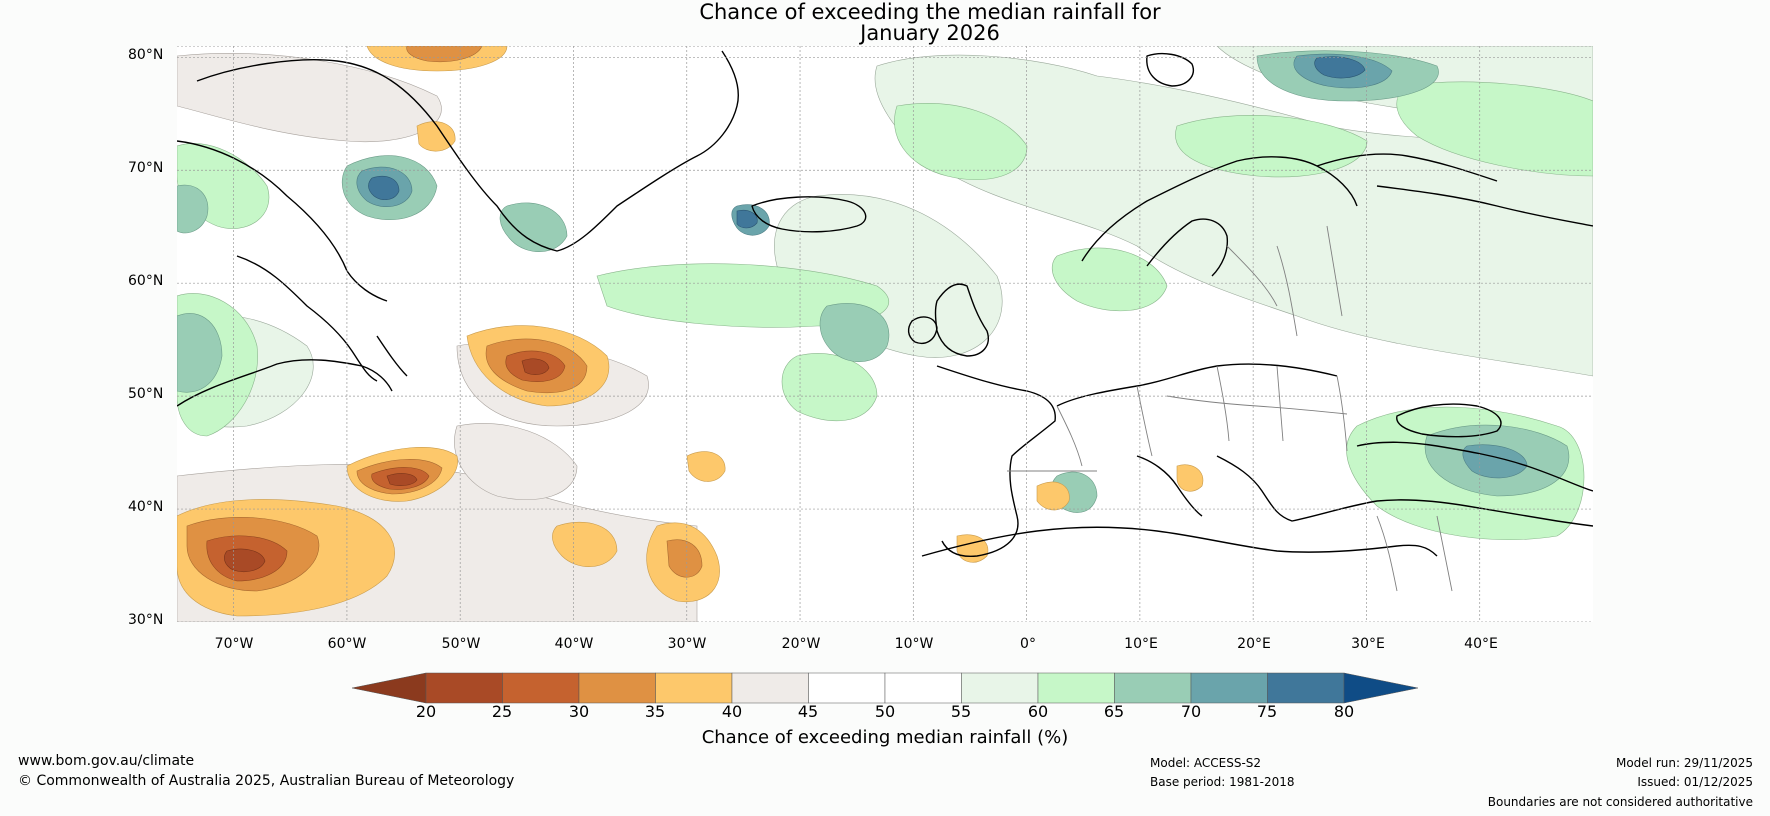  Describe the element at coordinates (687, 644) in the screenshot. I see `lon-label-30w: 30°W` at that location.